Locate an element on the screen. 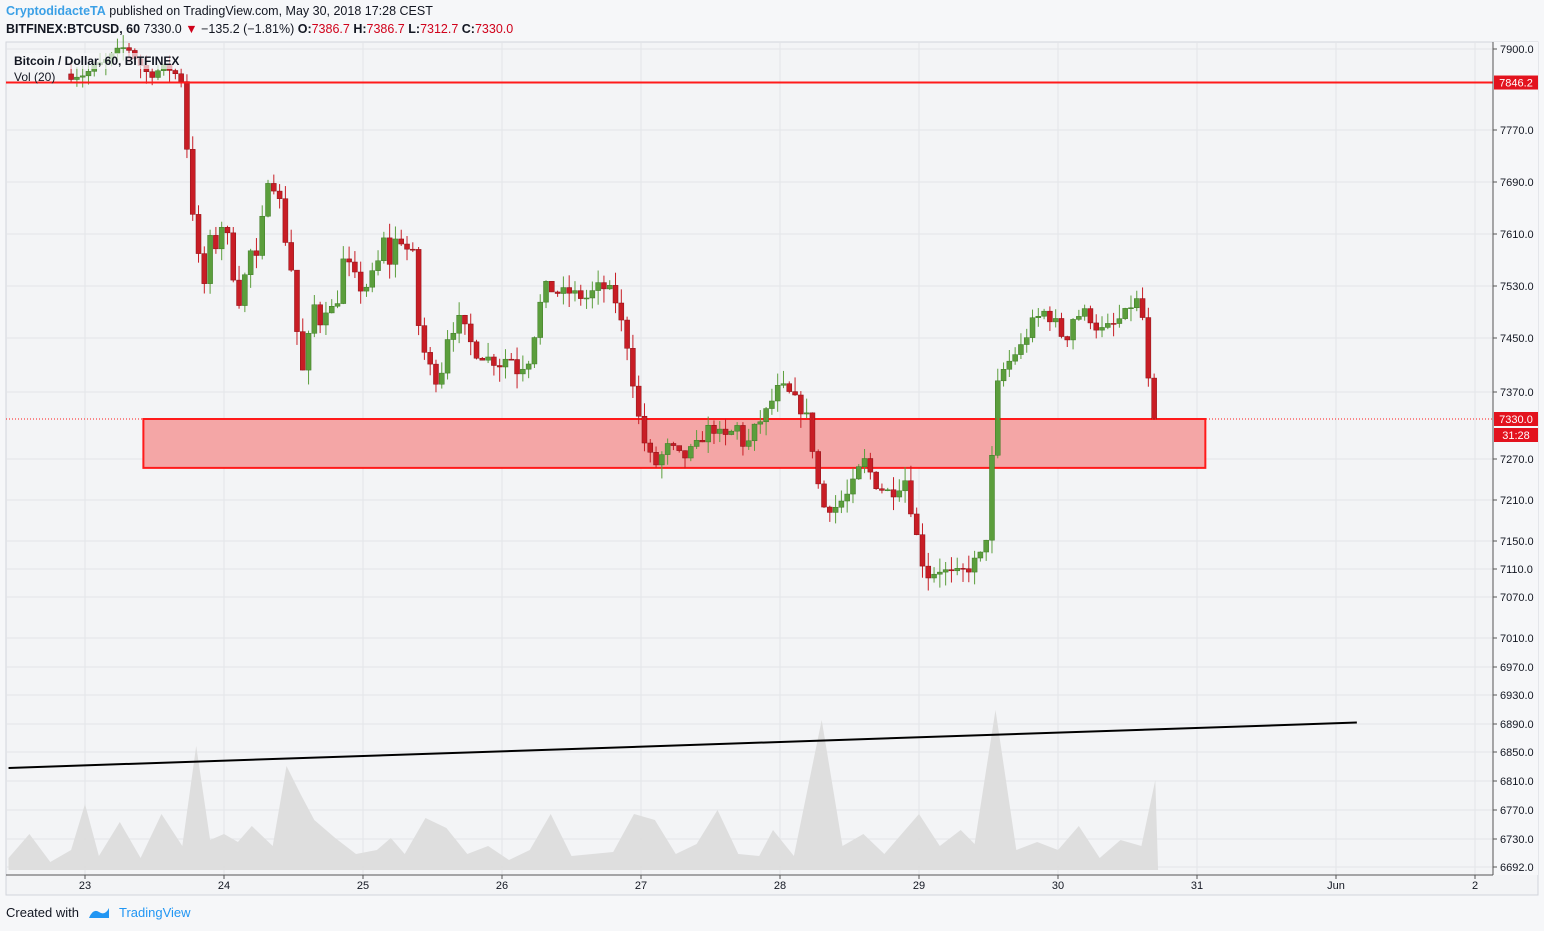  last-price-tag-bg is located at coordinates (1516, 419).